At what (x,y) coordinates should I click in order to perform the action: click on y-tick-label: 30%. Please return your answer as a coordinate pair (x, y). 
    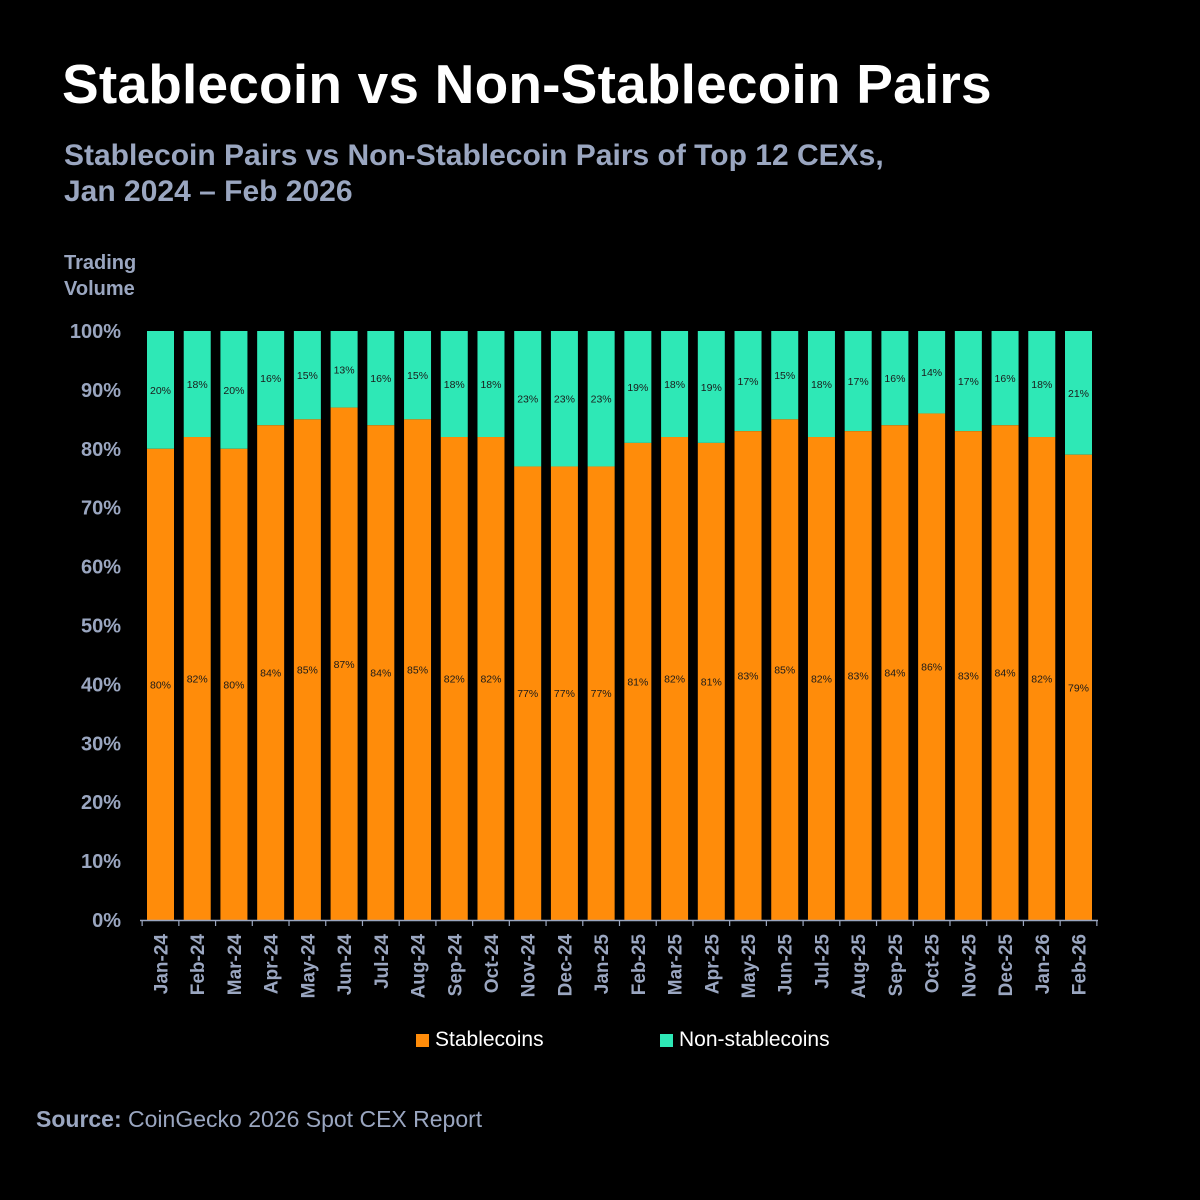
    Looking at the image, I should click on (101, 744).